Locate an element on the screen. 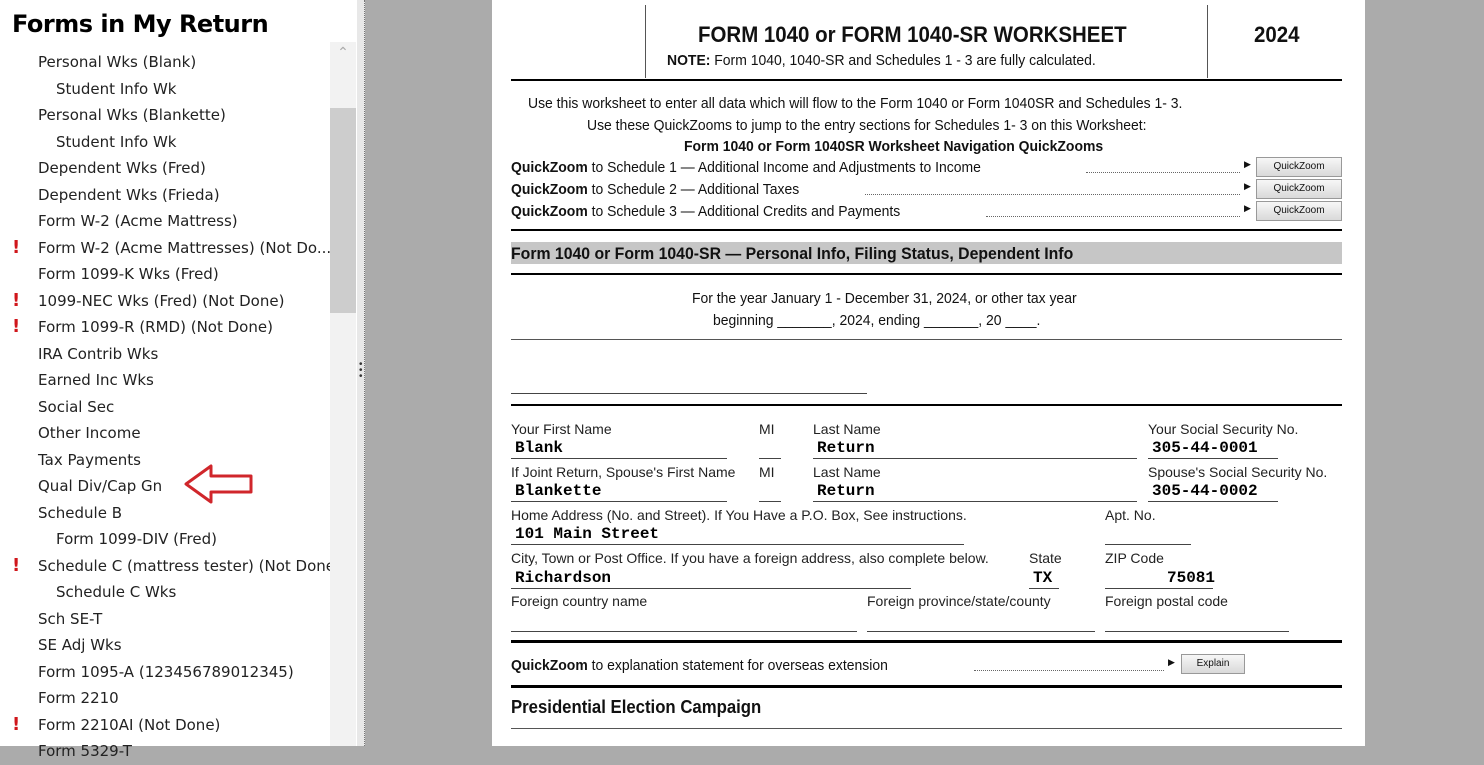 This screenshot has height=765, width=1484. sidebar-item: Form 1095-A (123456789012345) is located at coordinates (165, 672).